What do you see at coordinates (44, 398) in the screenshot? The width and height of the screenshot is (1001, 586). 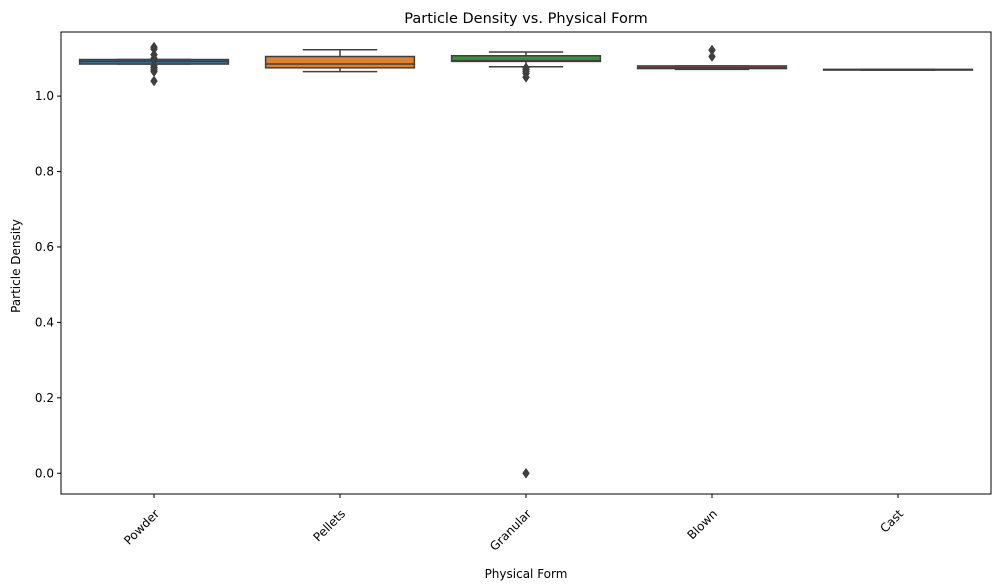 I see `y-tick-label: 0.2` at bounding box center [44, 398].